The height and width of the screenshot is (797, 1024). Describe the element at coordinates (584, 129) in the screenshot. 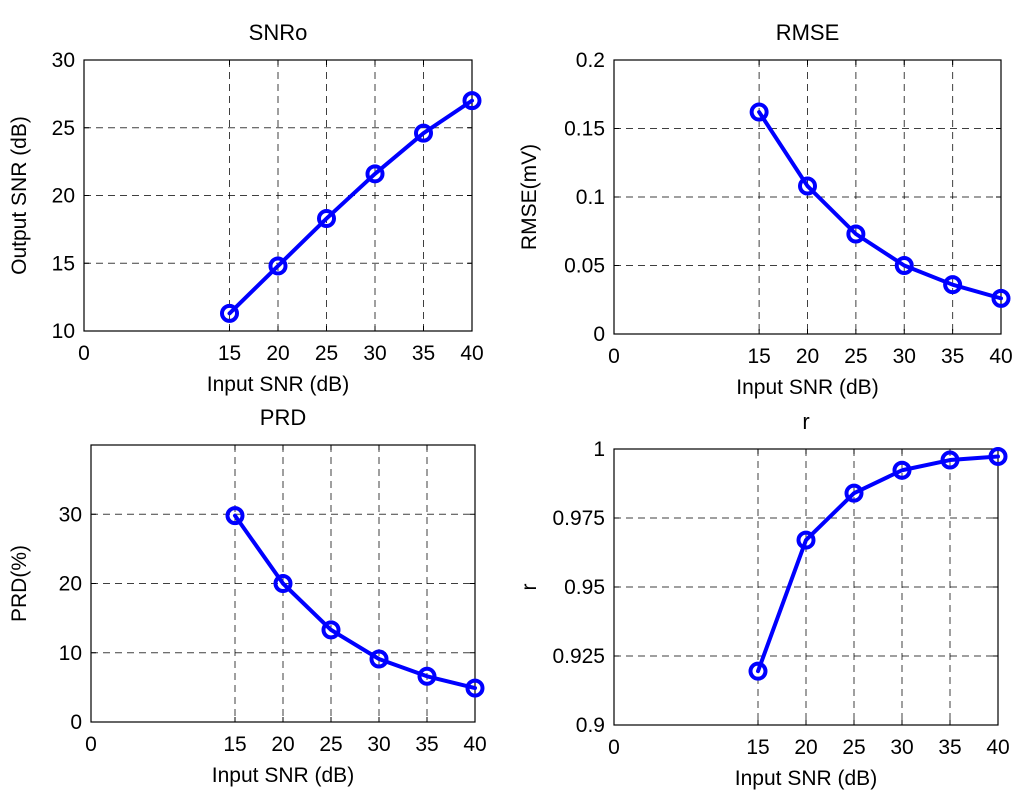

I see `y-tick-label: 0.15` at that location.